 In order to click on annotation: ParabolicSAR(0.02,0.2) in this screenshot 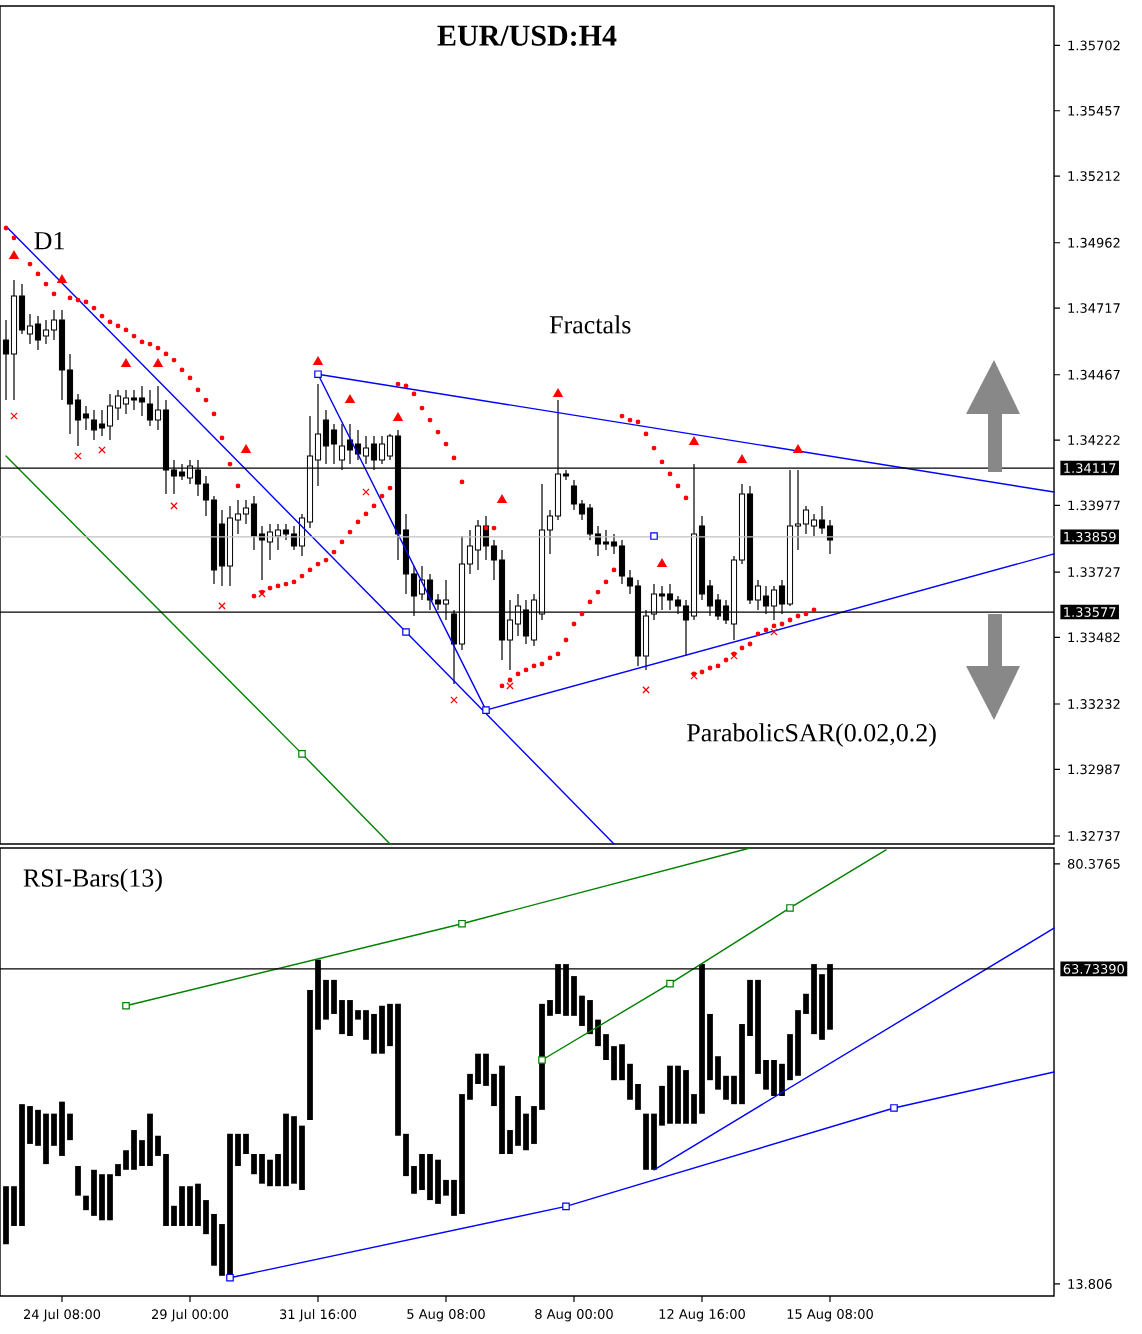, I will do `click(811, 735)`.